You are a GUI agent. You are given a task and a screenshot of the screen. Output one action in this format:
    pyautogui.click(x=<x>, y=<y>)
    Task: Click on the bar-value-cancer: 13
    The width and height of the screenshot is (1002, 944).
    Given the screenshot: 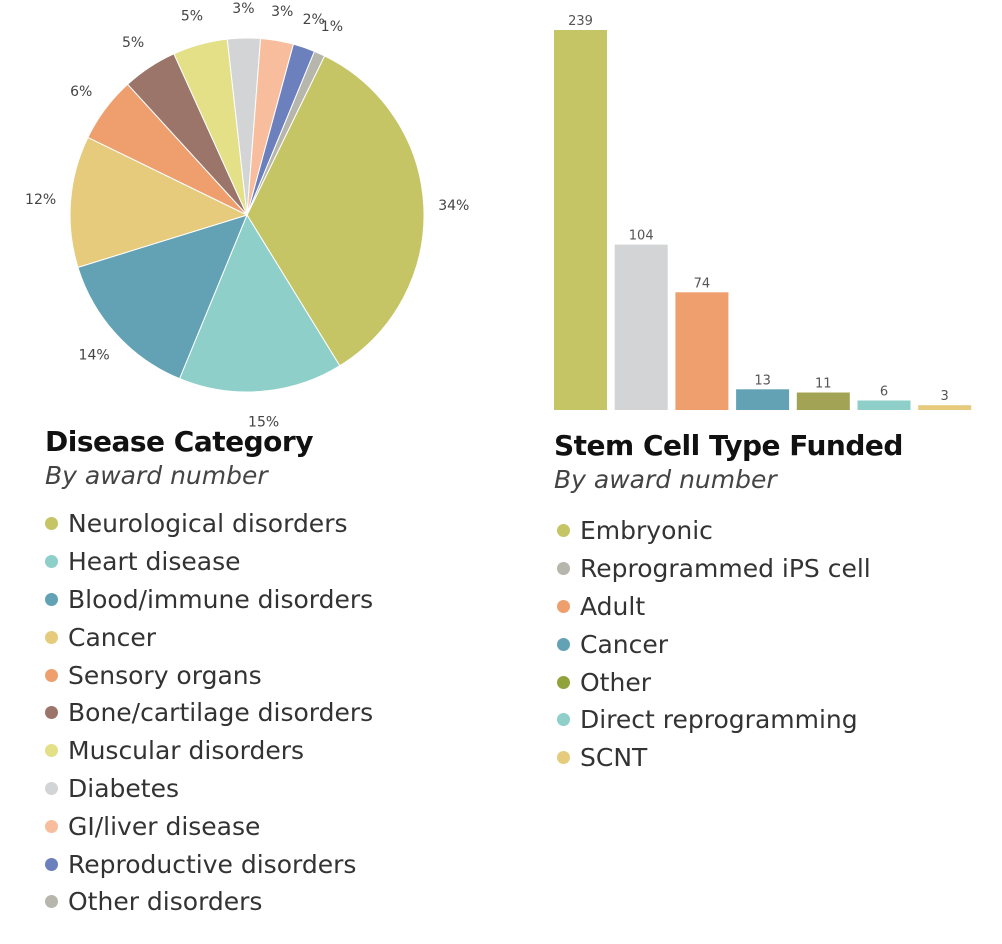 What is the action you would take?
    pyautogui.click(x=762, y=380)
    